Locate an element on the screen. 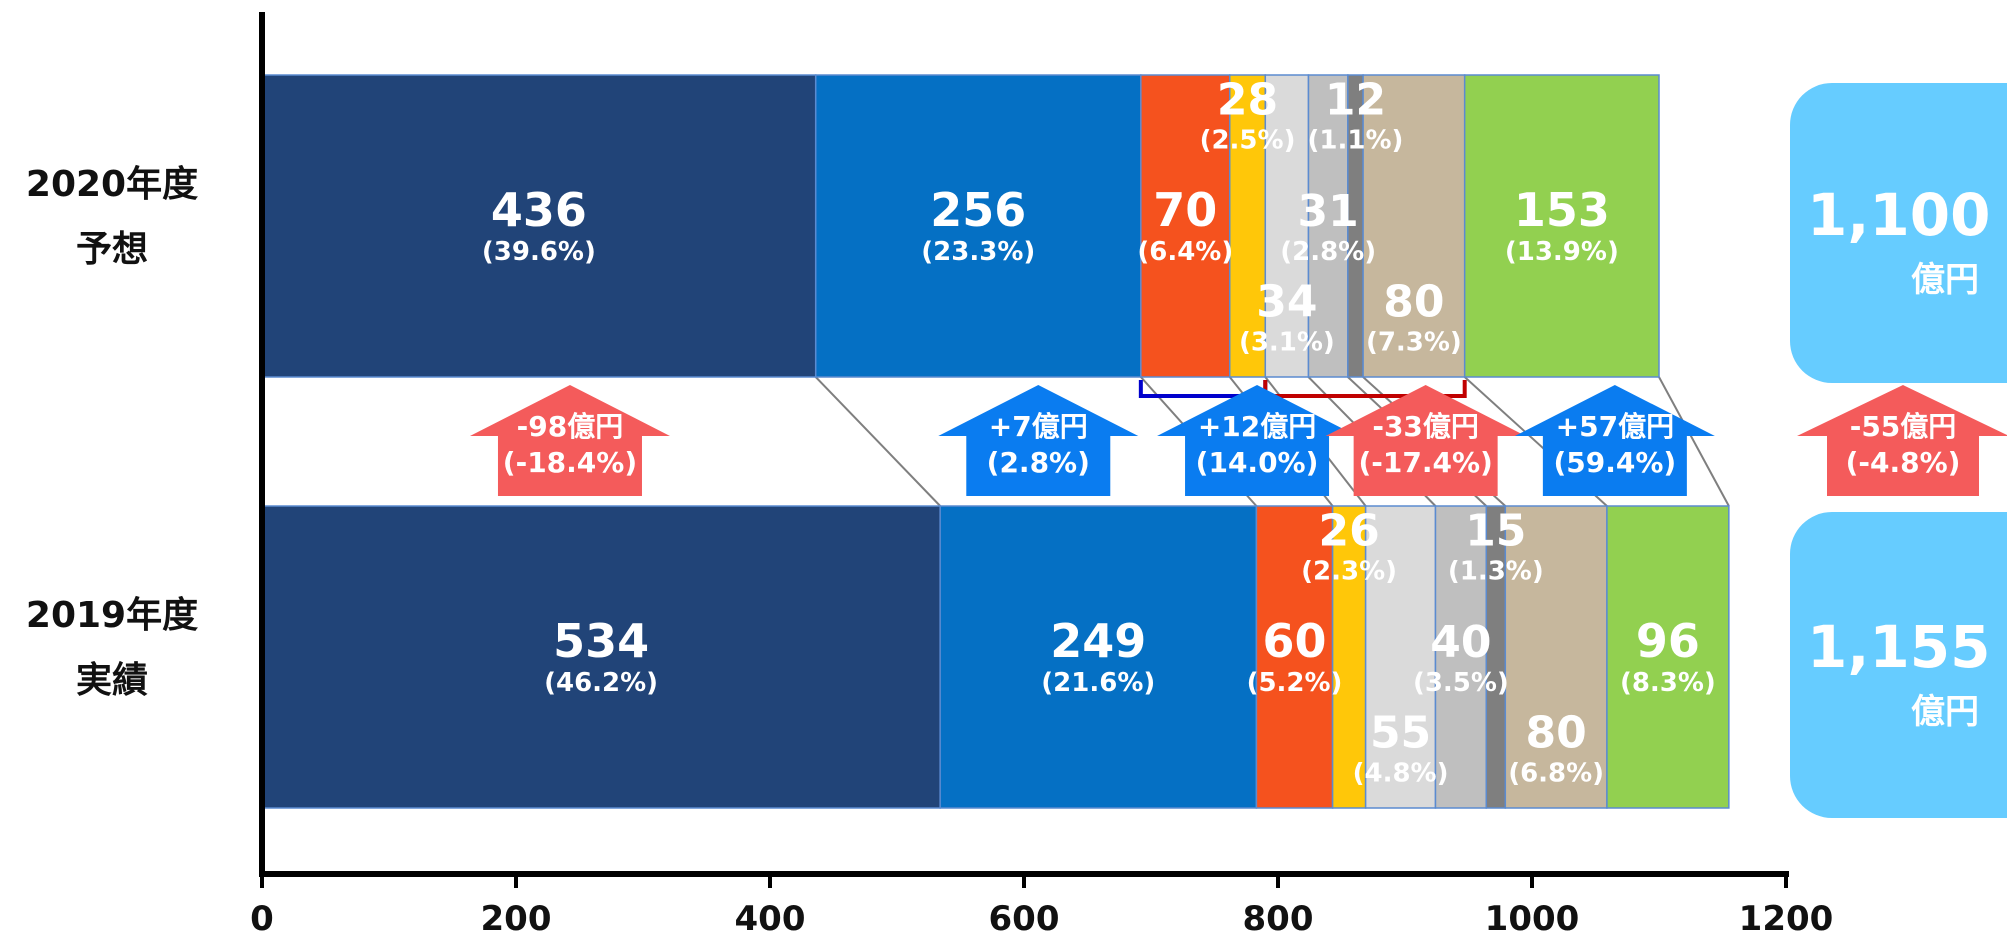 This screenshot has height=942, width=2007. value-label: 70 is located at coordinates (1185, 210).